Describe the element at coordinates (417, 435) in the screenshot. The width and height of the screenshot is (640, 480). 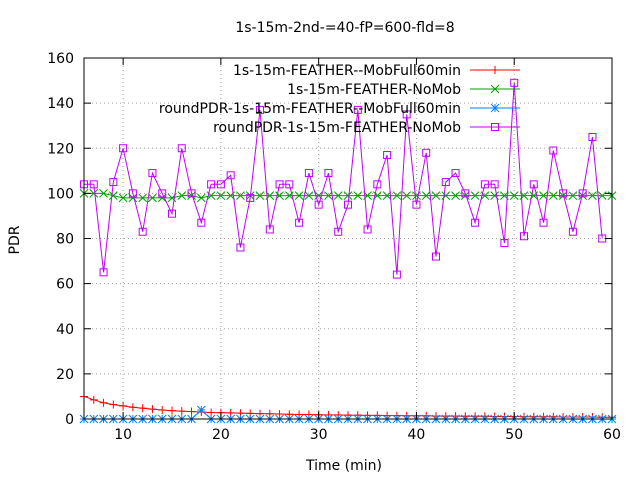
I see `x-tick-label: 40` at that location.